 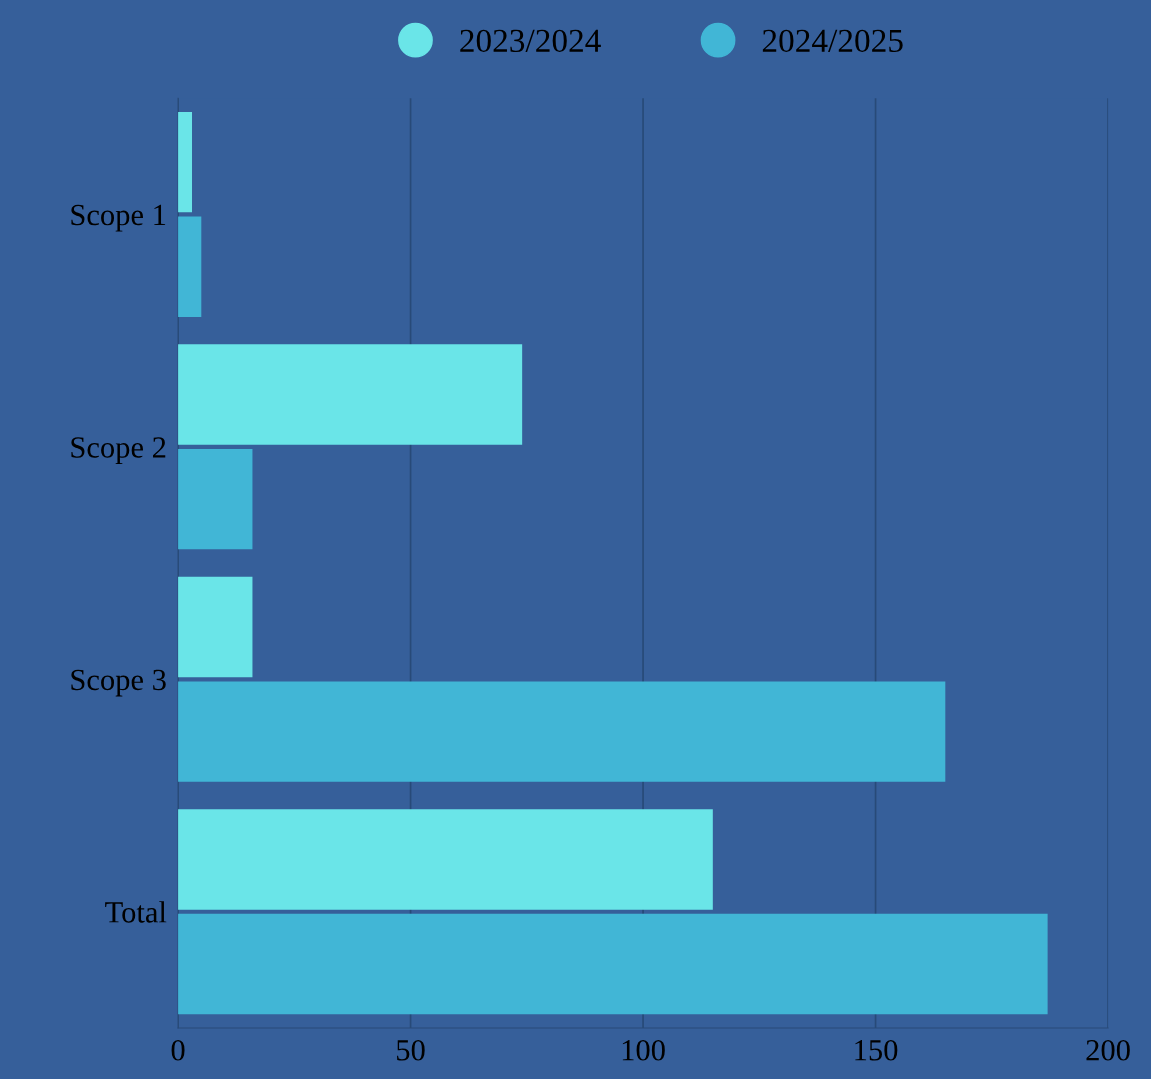 I want to click on legend-label: 2024/2025, so click(x=832, y=41).